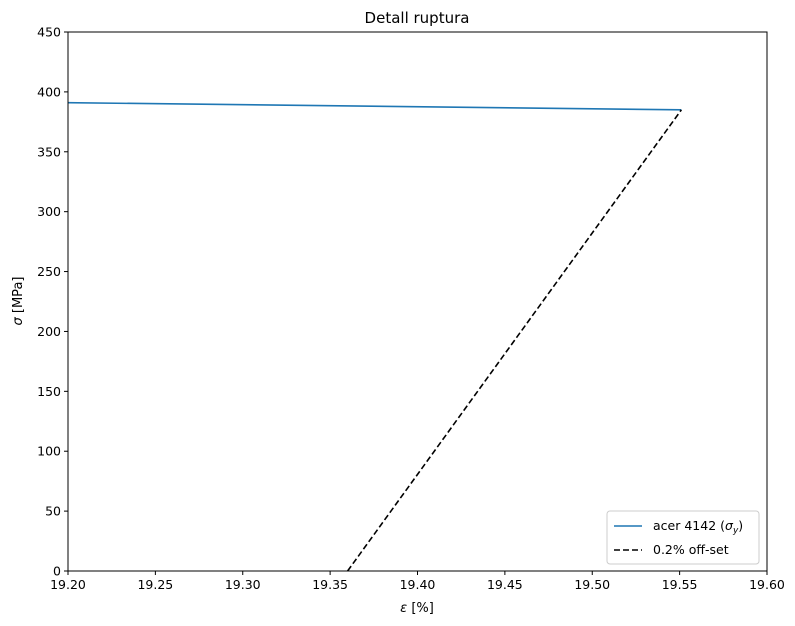 This screenshot has height=626, width=795. I want to click on x-tick-label: 19.40, so click(418, 584).